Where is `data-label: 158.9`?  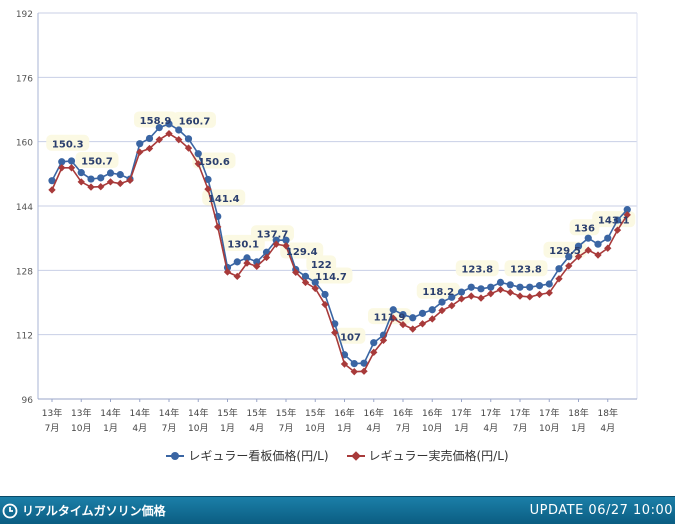 data-label: 158.9 is located at coordinates (156, 121).